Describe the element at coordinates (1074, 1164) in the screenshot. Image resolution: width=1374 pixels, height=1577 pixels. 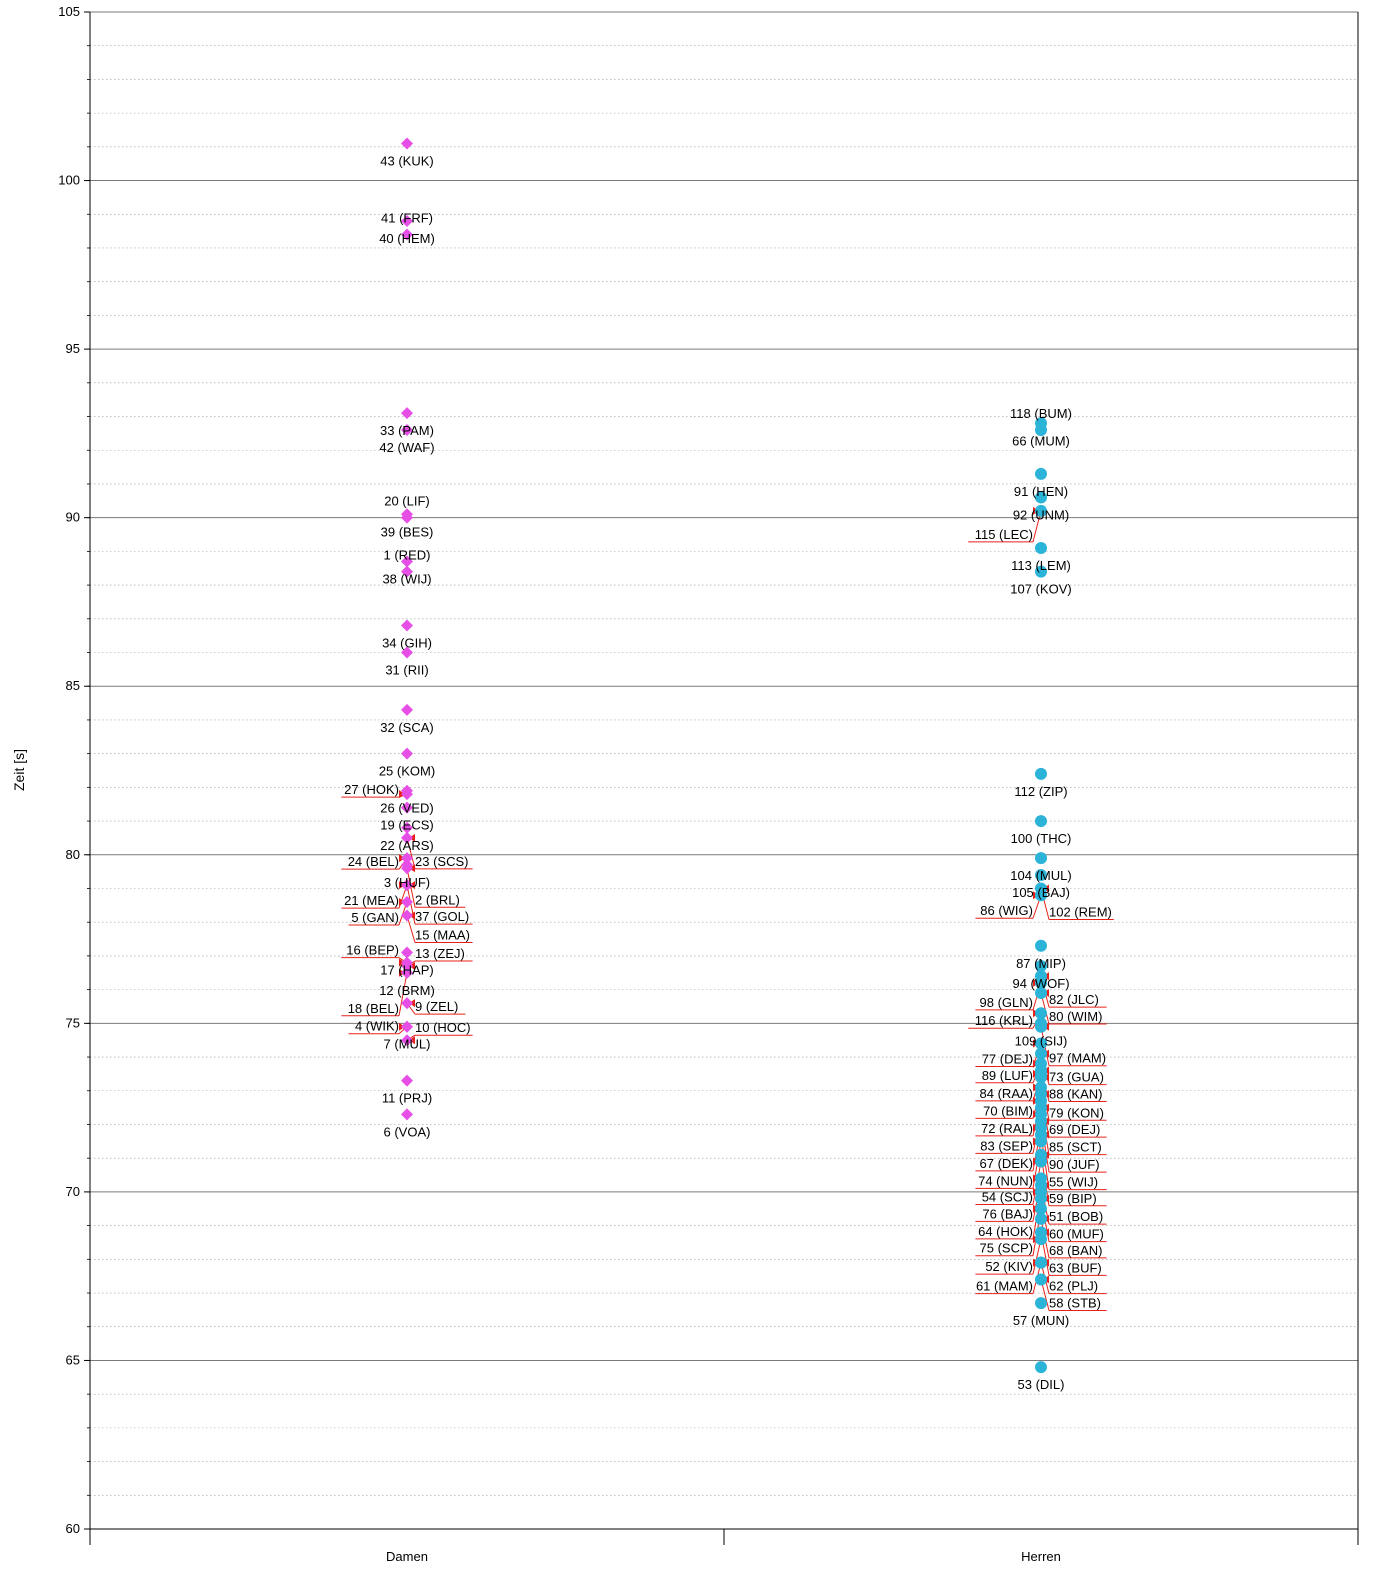
I see `data-point-label: 90 (JUF)` at that location.